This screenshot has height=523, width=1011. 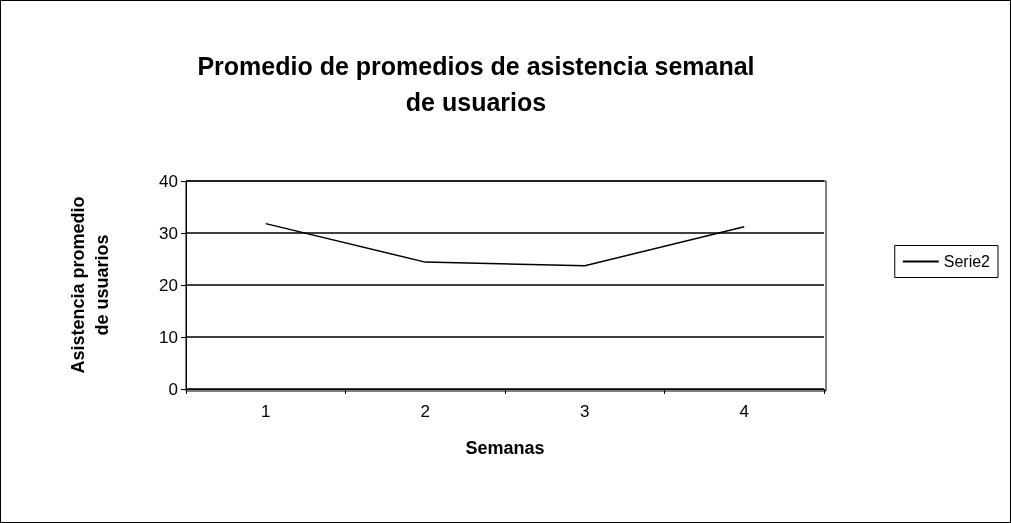 I want to click on y-tick-label: 20, so click(x=168, y=285).